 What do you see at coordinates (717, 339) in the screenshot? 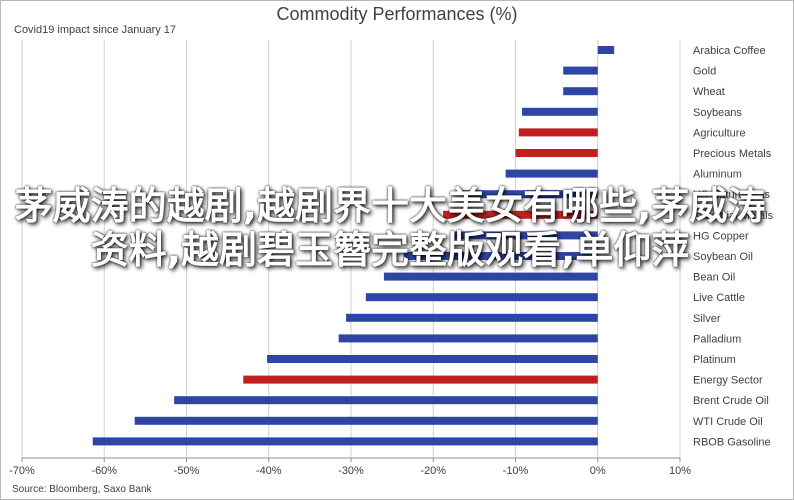
I see `category-label: Palladium` at bounding box center [717, 339].